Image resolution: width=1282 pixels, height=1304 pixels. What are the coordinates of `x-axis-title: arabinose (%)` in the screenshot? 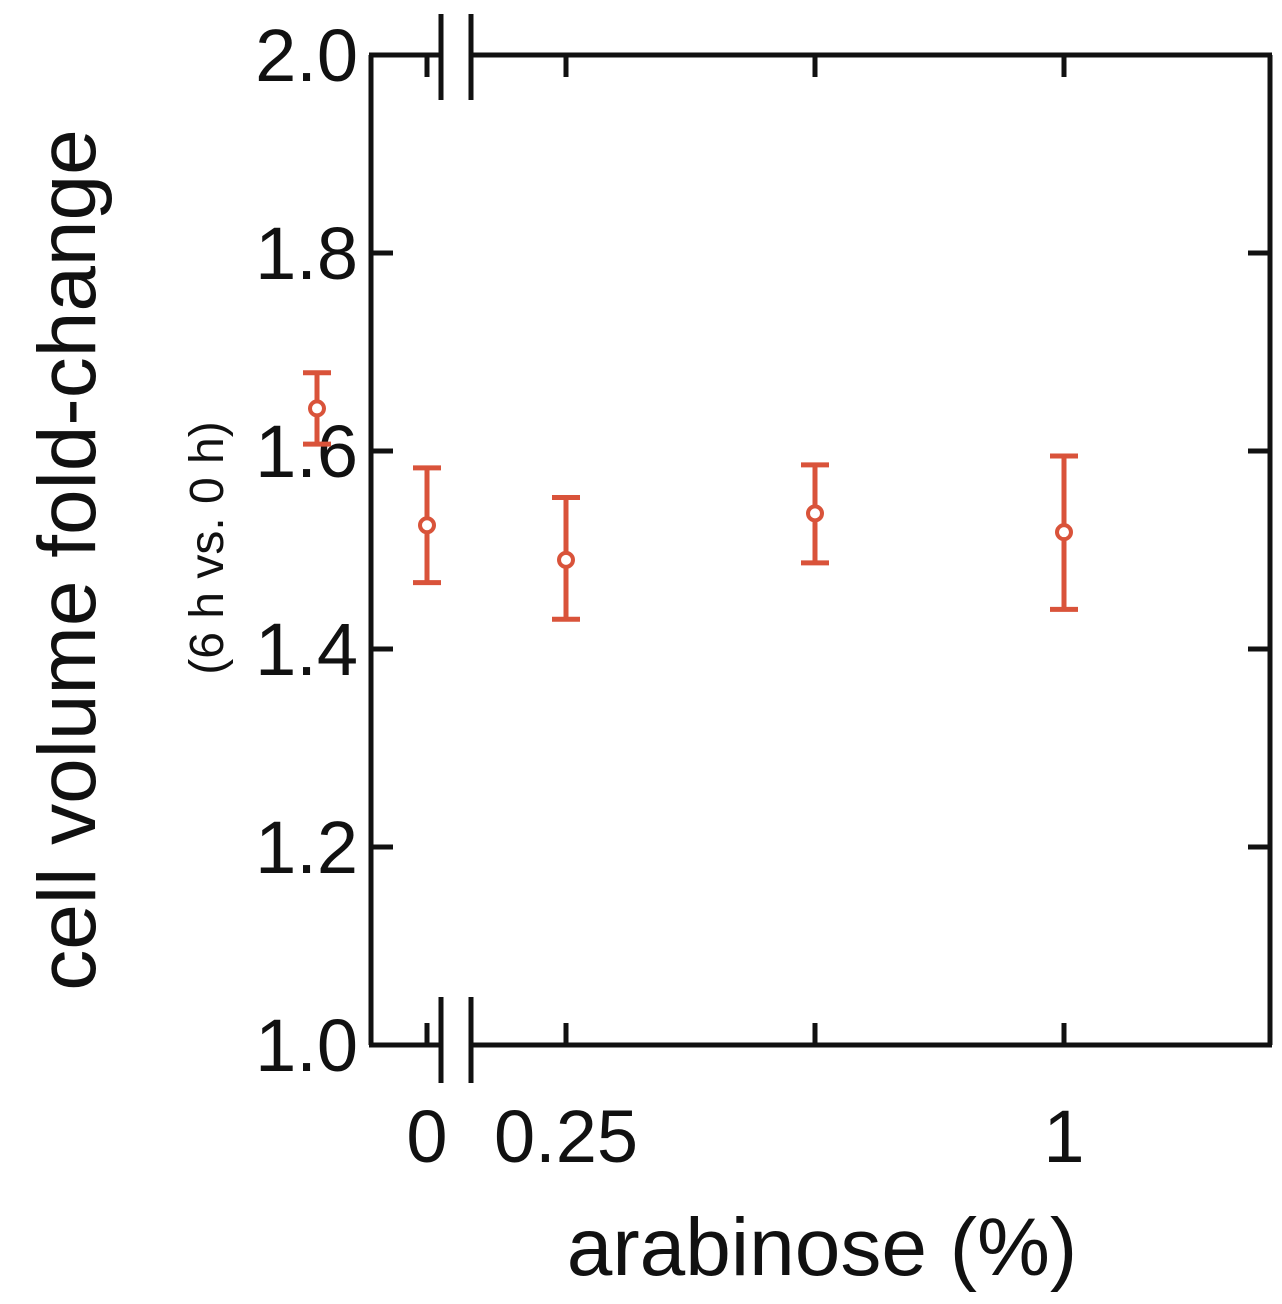 It's located at (822, 1247).